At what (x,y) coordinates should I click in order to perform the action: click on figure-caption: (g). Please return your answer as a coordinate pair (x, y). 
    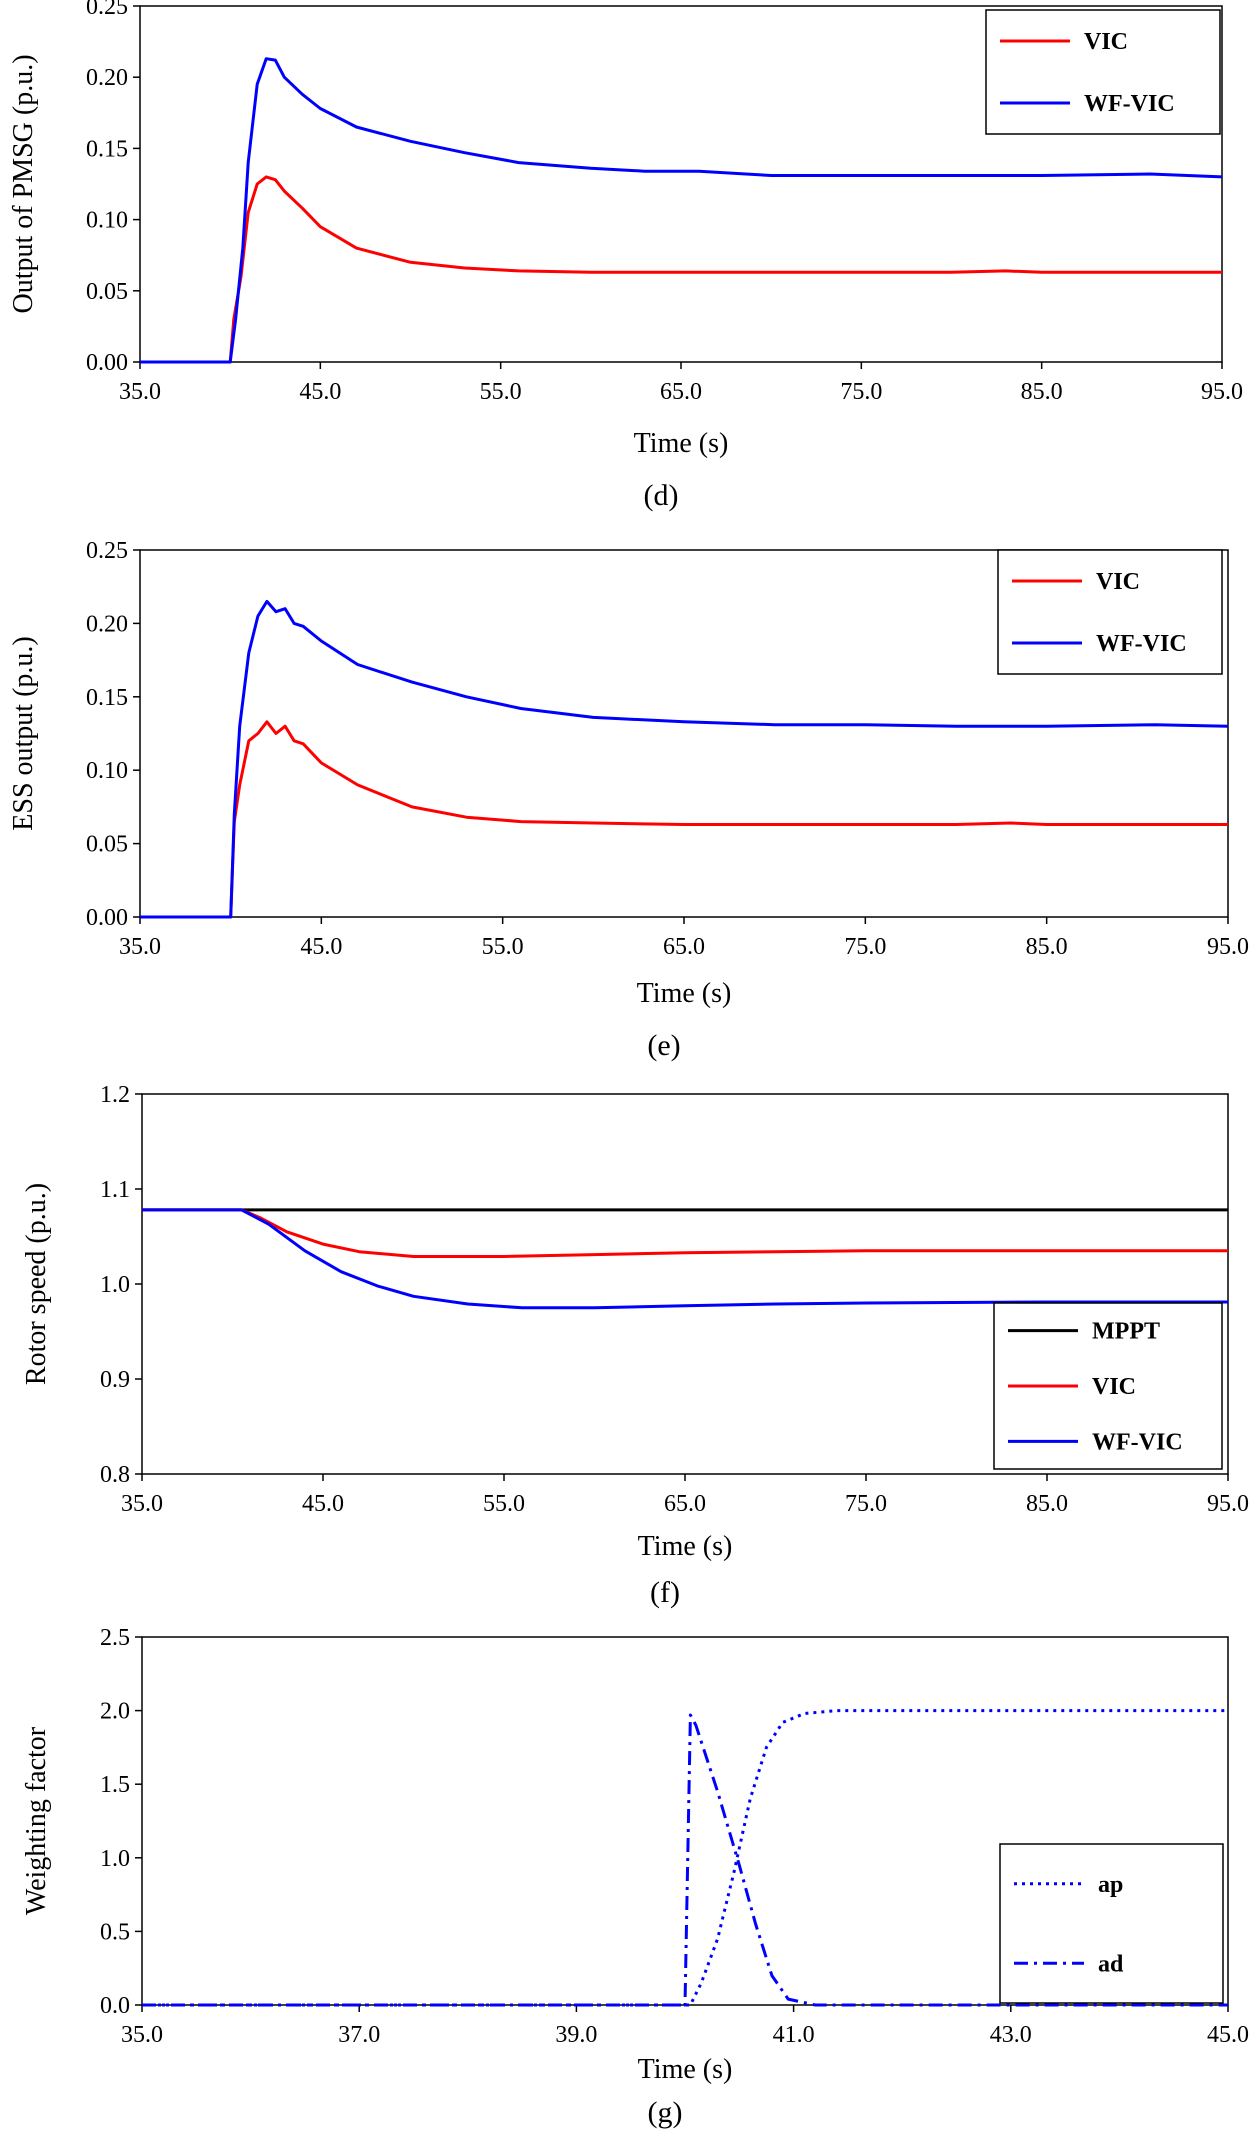
    Looking at the image, I should click on (665, 2112).